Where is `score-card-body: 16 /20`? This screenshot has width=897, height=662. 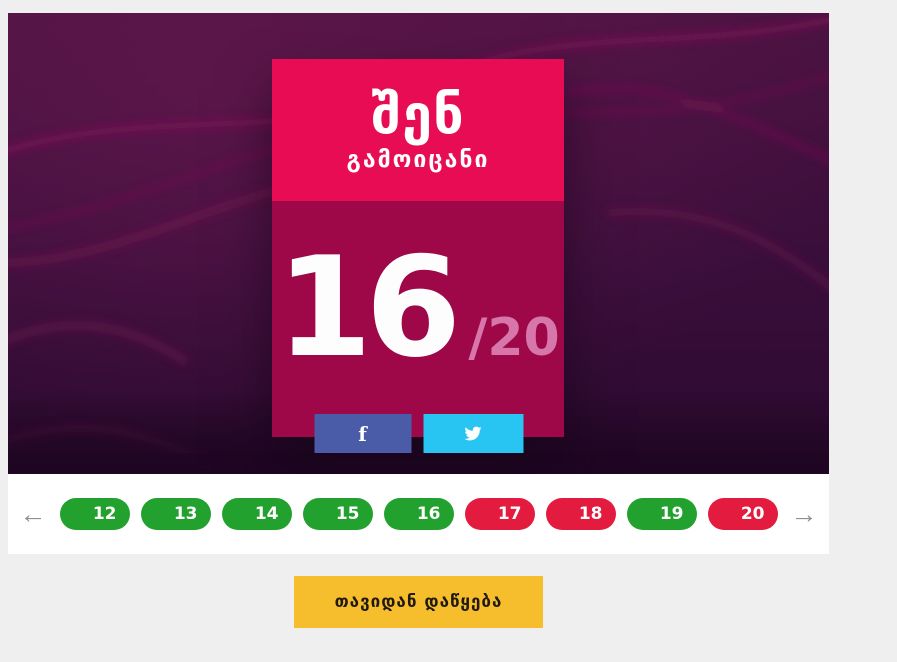
score-card-body: 16 /20 is located at coordinates (418, 319).